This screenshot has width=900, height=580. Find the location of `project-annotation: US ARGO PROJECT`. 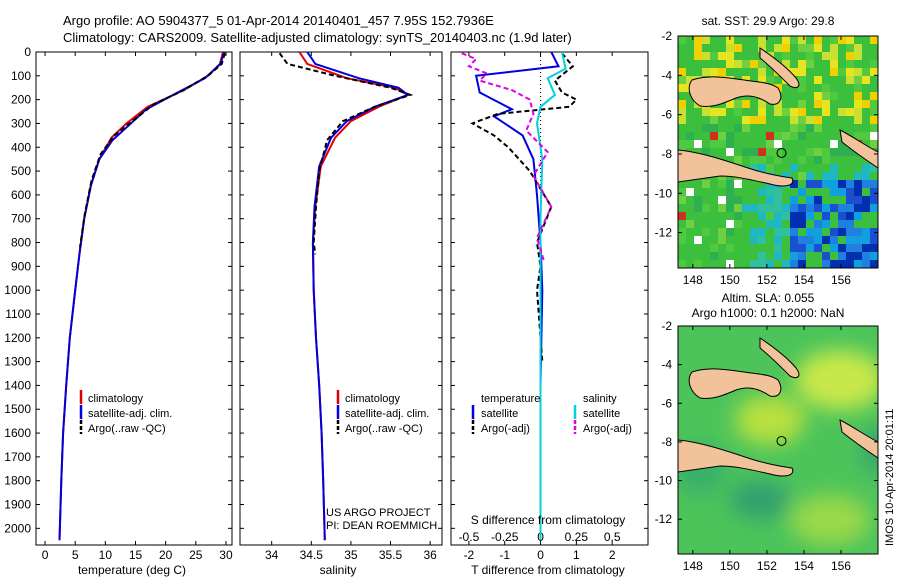

project-annotation: US ARGO PROJECT is located at coordinates (378, 513).